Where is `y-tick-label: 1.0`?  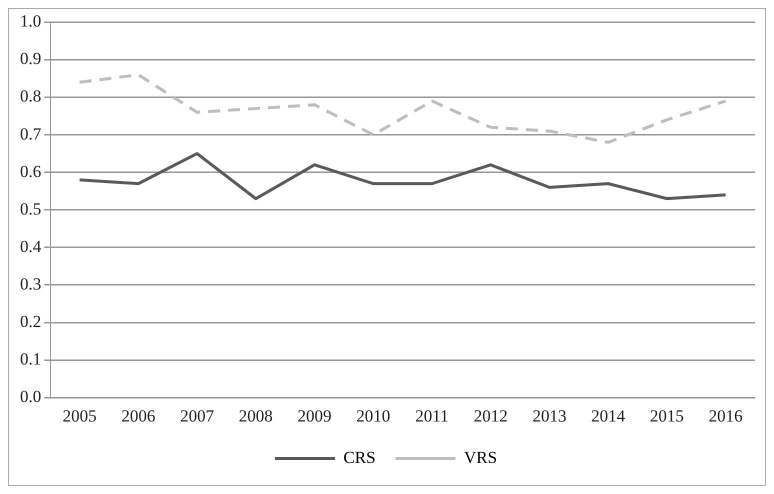 y-tick-label: 1.0 is located at coordinates (31, 21).